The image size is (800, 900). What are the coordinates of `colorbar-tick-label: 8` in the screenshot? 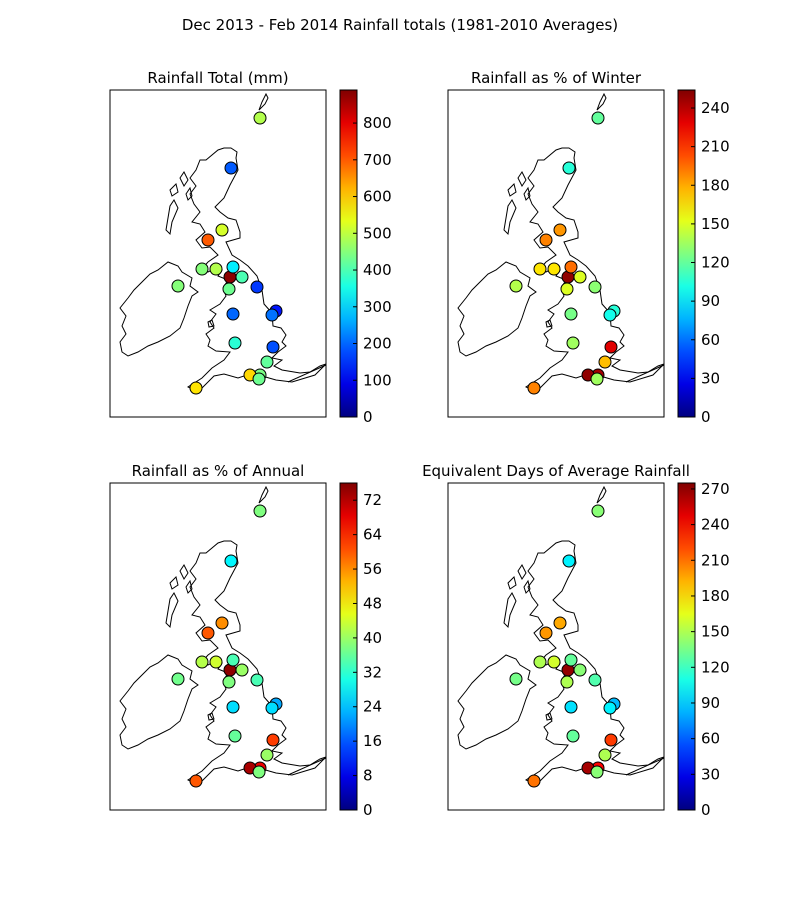 It's located at (368, 776).